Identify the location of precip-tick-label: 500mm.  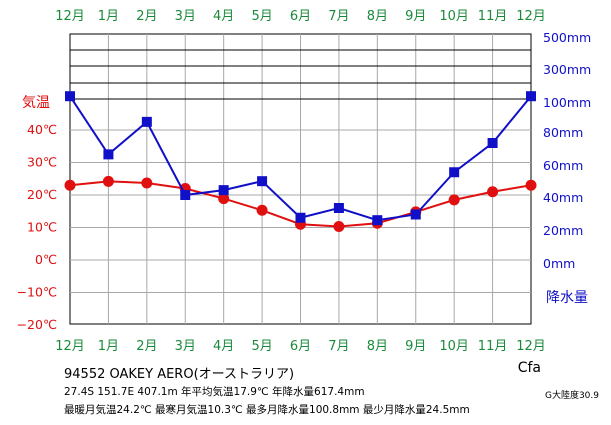
(567, 37).